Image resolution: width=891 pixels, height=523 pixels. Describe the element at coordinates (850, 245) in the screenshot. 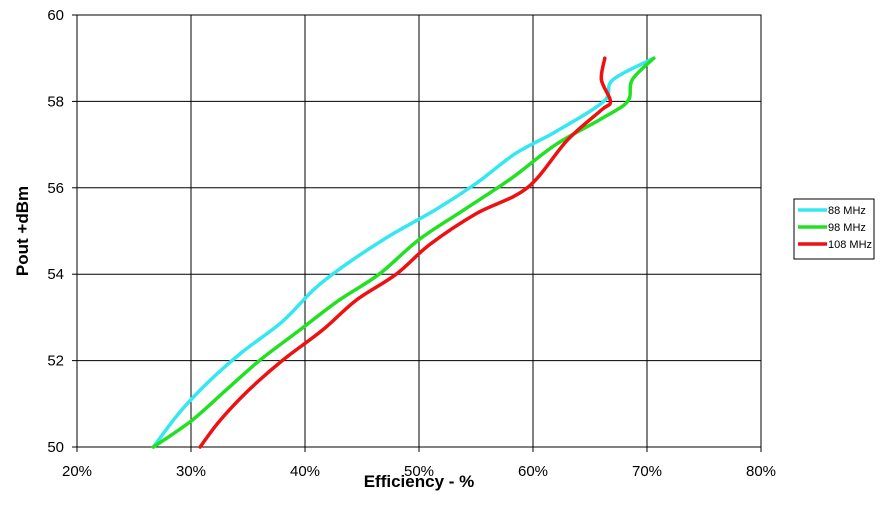

I see `legend-label-108-mhz: 108 MHz` at that location.